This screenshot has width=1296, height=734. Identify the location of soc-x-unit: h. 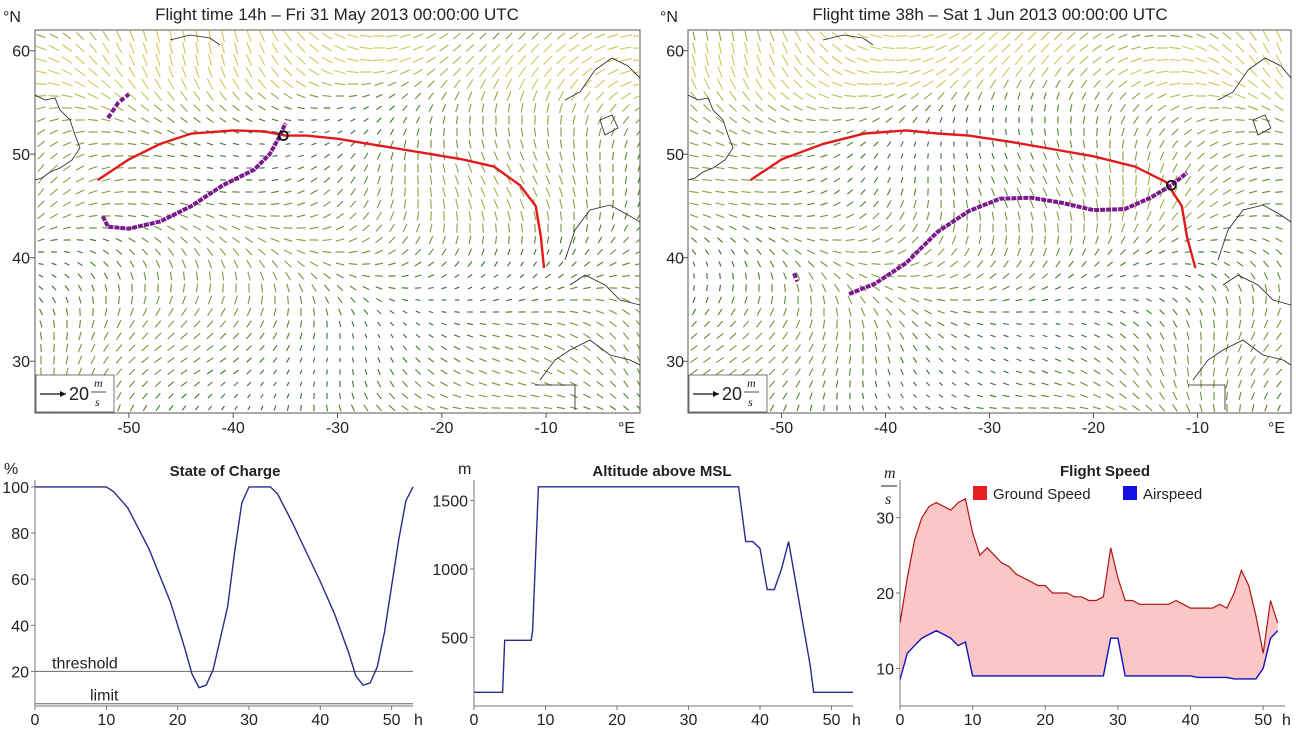
(418, 720).